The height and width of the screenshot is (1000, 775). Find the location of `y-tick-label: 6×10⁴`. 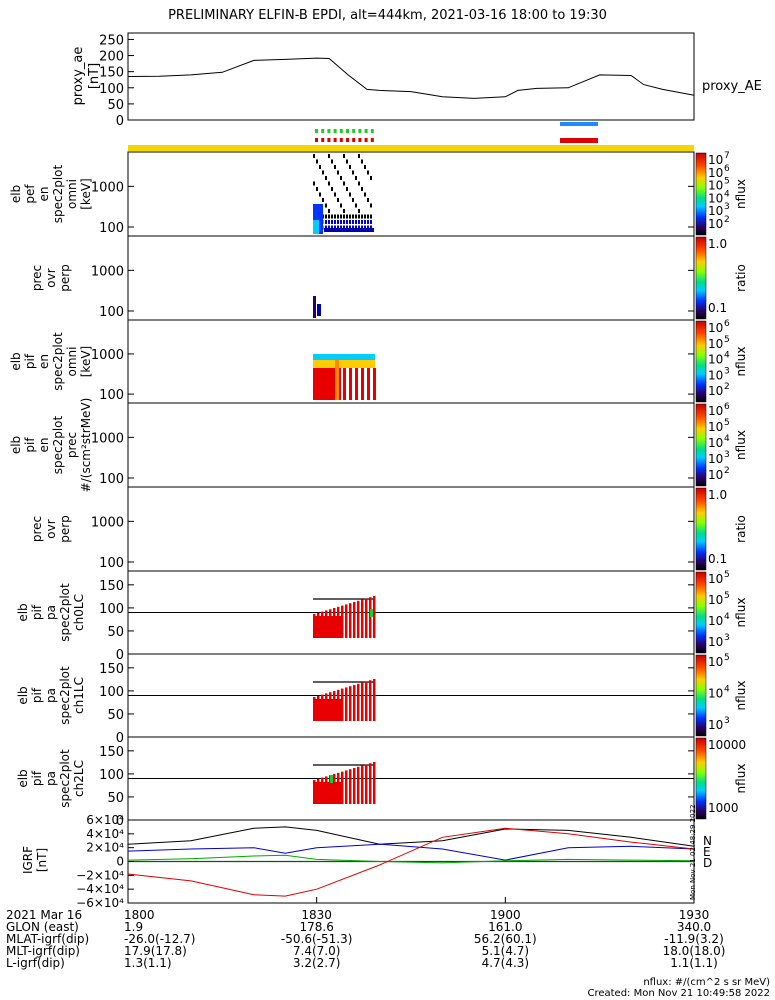

y-tick-label: 6×10⁴ is located at coordinates (105, 820).